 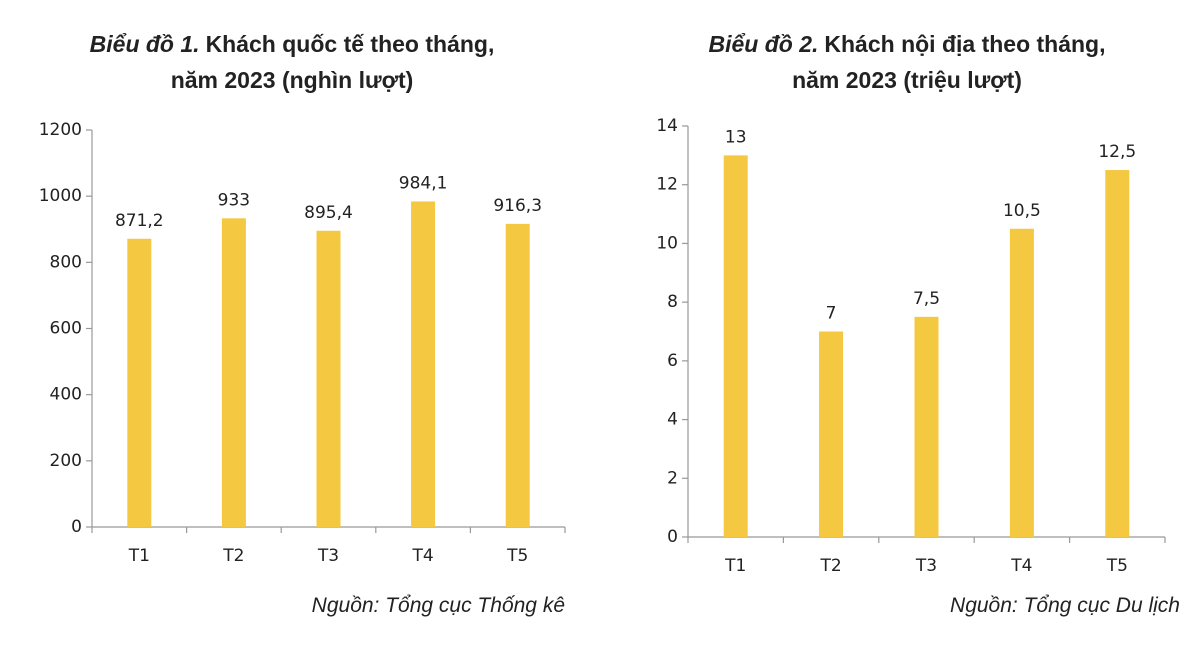 I want to click on chart-title: Biểu đồ 2. Khách nội địa theo tháng,, so click(x=906, y=44).